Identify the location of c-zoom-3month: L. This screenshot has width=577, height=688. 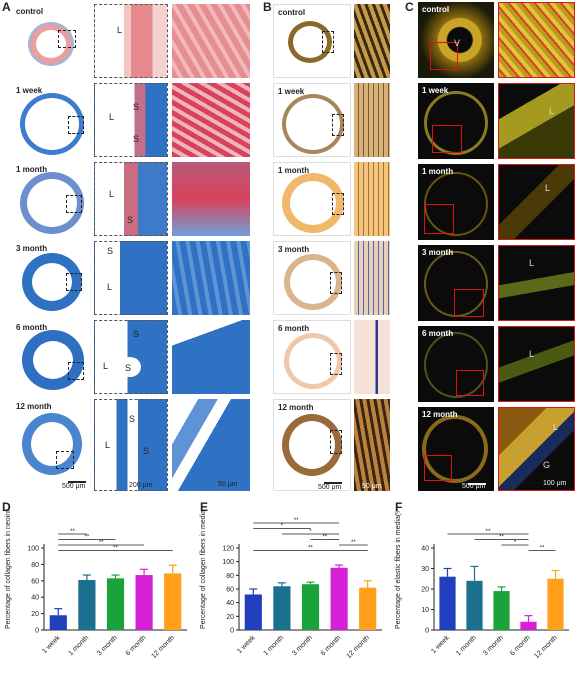
(536, 283).